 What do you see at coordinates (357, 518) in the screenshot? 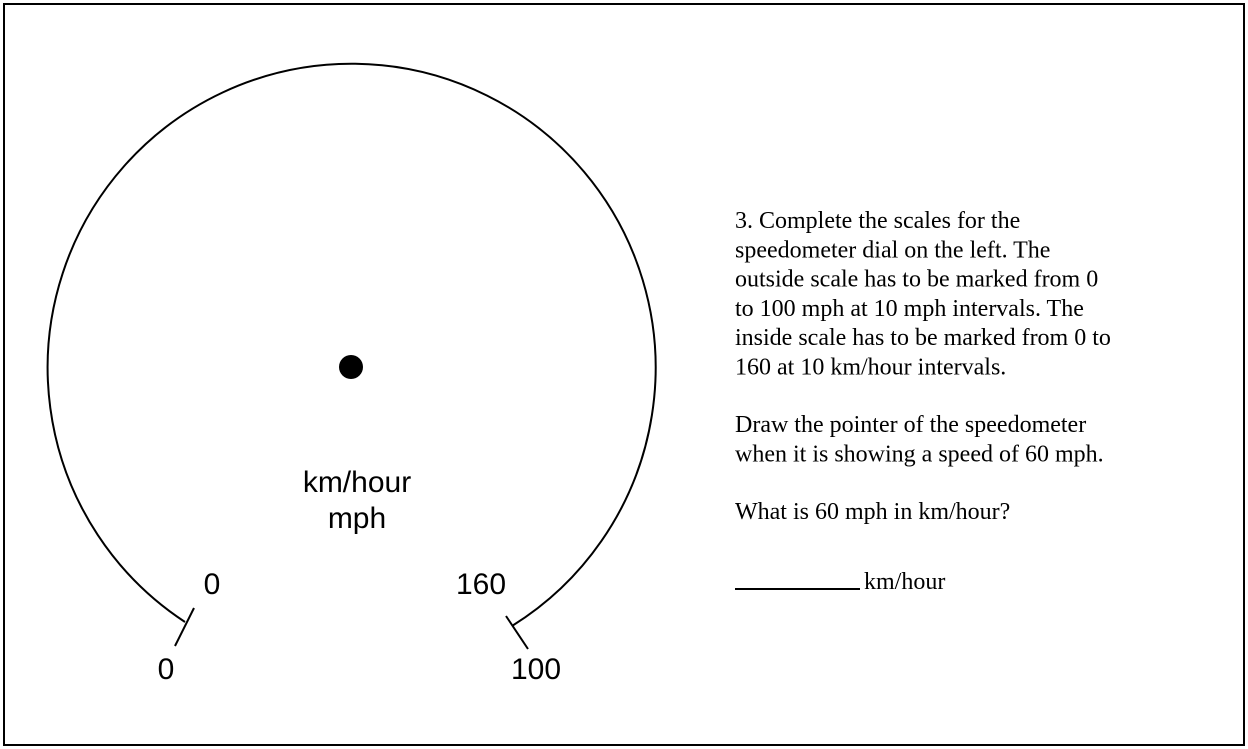
I see `outer-unit: mph` at bounding box center [357, 518].